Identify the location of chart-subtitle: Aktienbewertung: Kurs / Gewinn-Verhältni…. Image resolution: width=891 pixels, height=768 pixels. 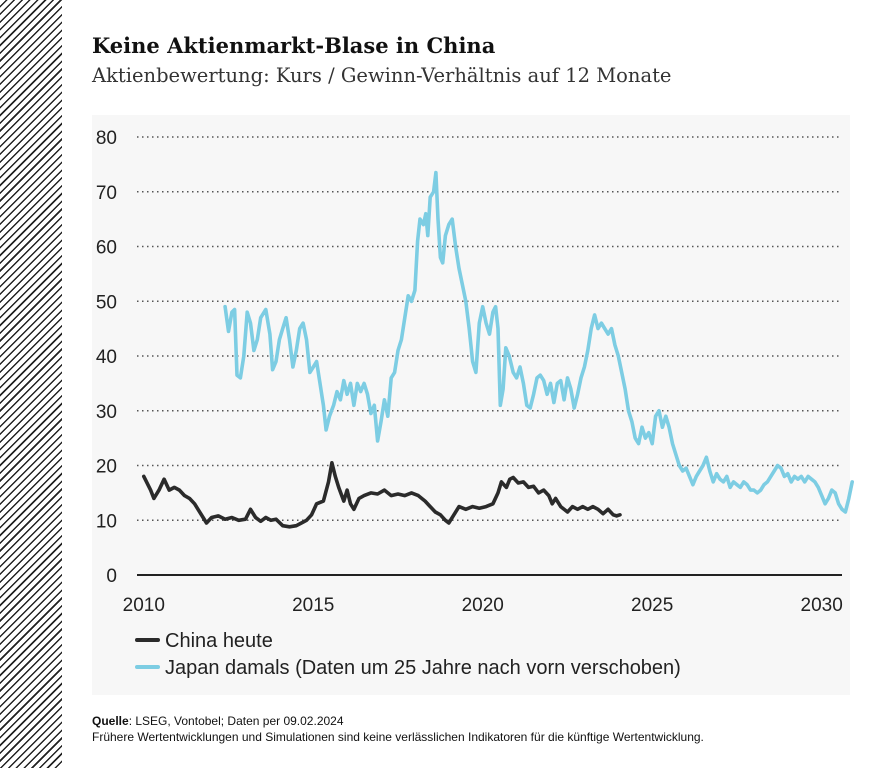
(382, 75).